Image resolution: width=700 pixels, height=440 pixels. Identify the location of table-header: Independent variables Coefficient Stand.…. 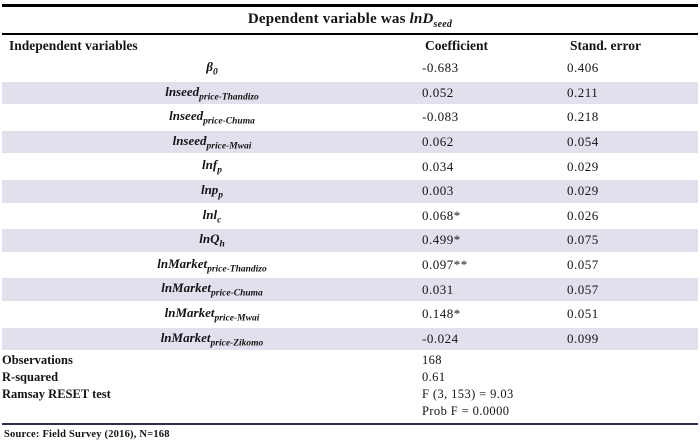
(350, 45).